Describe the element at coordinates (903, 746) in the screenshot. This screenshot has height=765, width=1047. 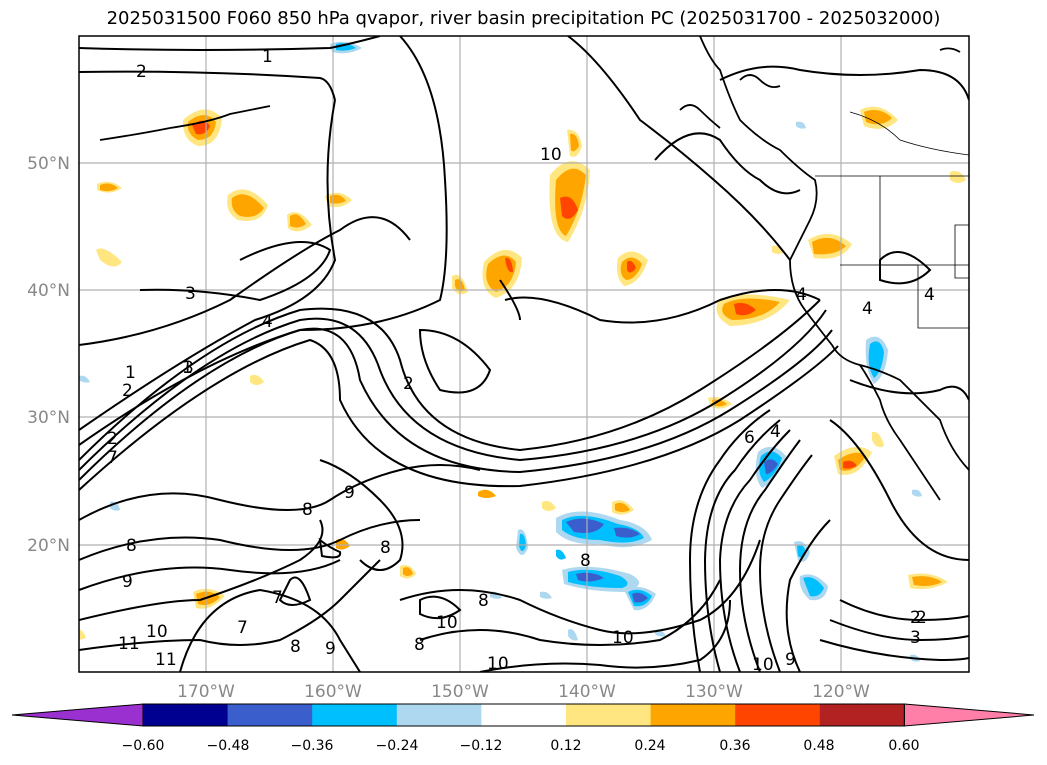
I see `colorbar-tick-label: 0.60` at that location.